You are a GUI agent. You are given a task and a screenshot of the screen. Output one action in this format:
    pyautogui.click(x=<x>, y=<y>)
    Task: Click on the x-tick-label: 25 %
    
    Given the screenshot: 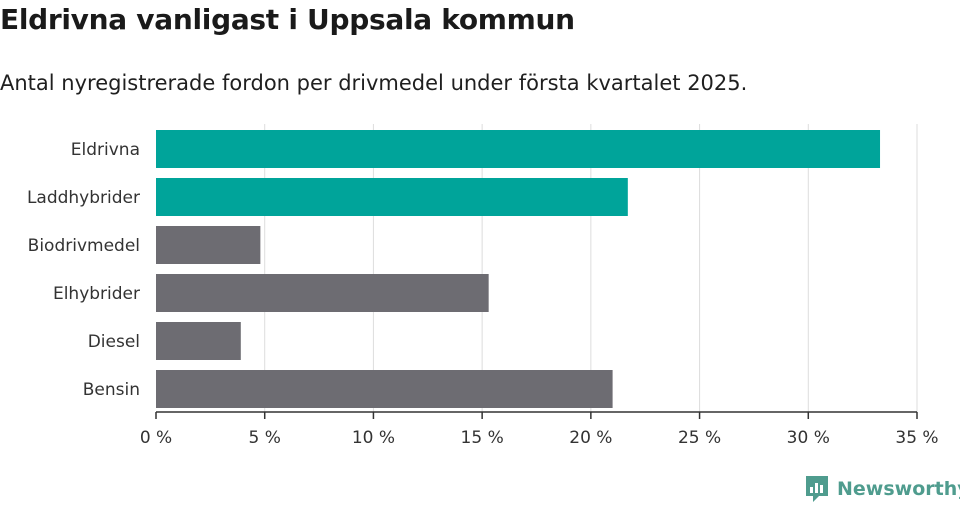 What is the action you would take?
    pyautogui.click(x=699, y=438)
    